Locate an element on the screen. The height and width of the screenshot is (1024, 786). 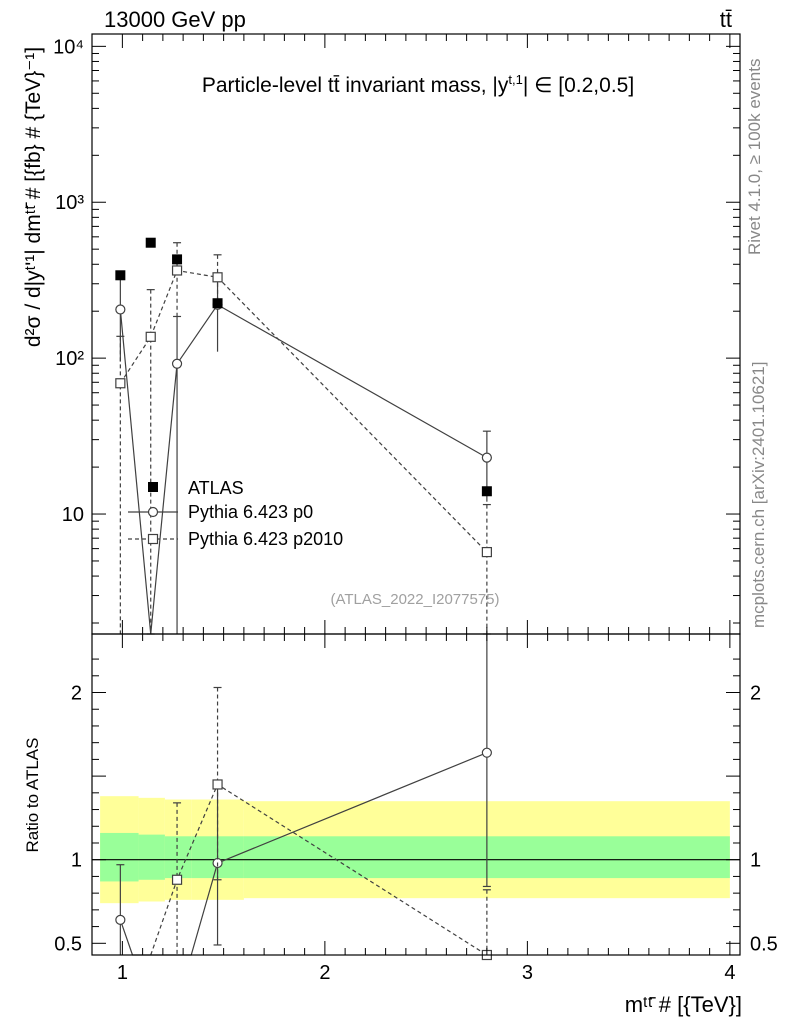
ratio-y-tick-label: 0.5 is located at coordinates (68, 944).